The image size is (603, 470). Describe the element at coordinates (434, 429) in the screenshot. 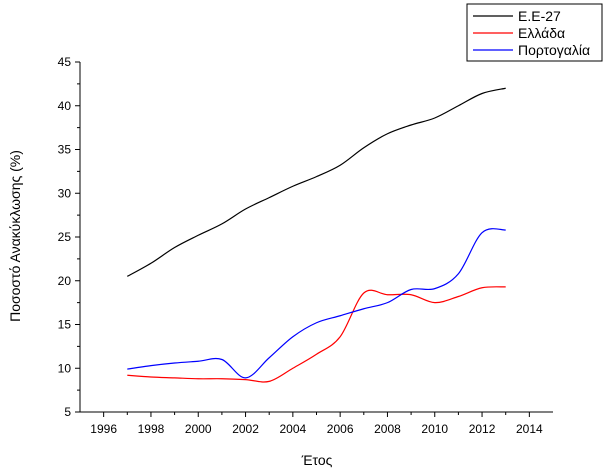

I see `x-tick-label: 2010` at that location.